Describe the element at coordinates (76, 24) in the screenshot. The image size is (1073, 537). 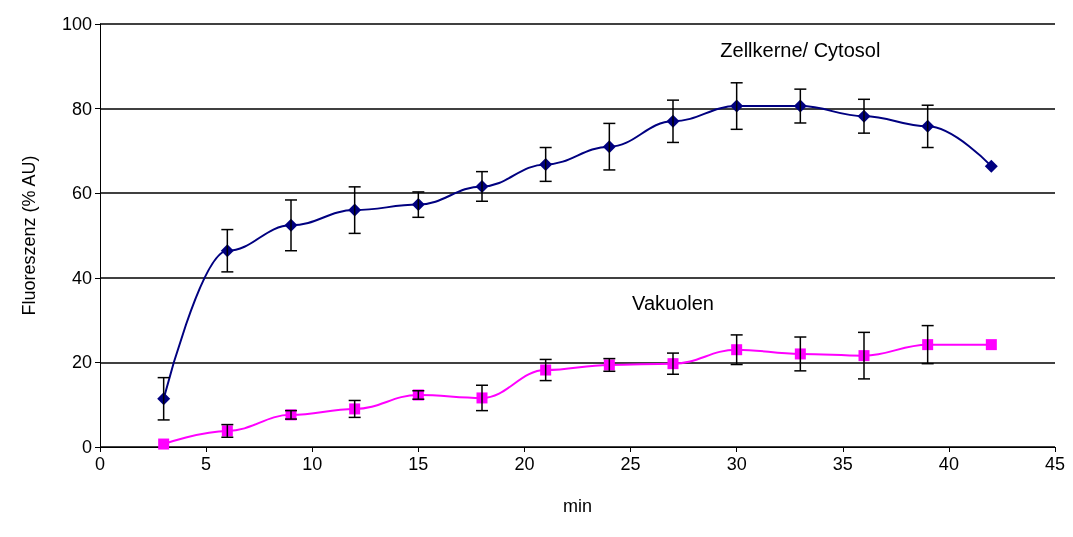
I see `y-tick-label: 100` at that location.